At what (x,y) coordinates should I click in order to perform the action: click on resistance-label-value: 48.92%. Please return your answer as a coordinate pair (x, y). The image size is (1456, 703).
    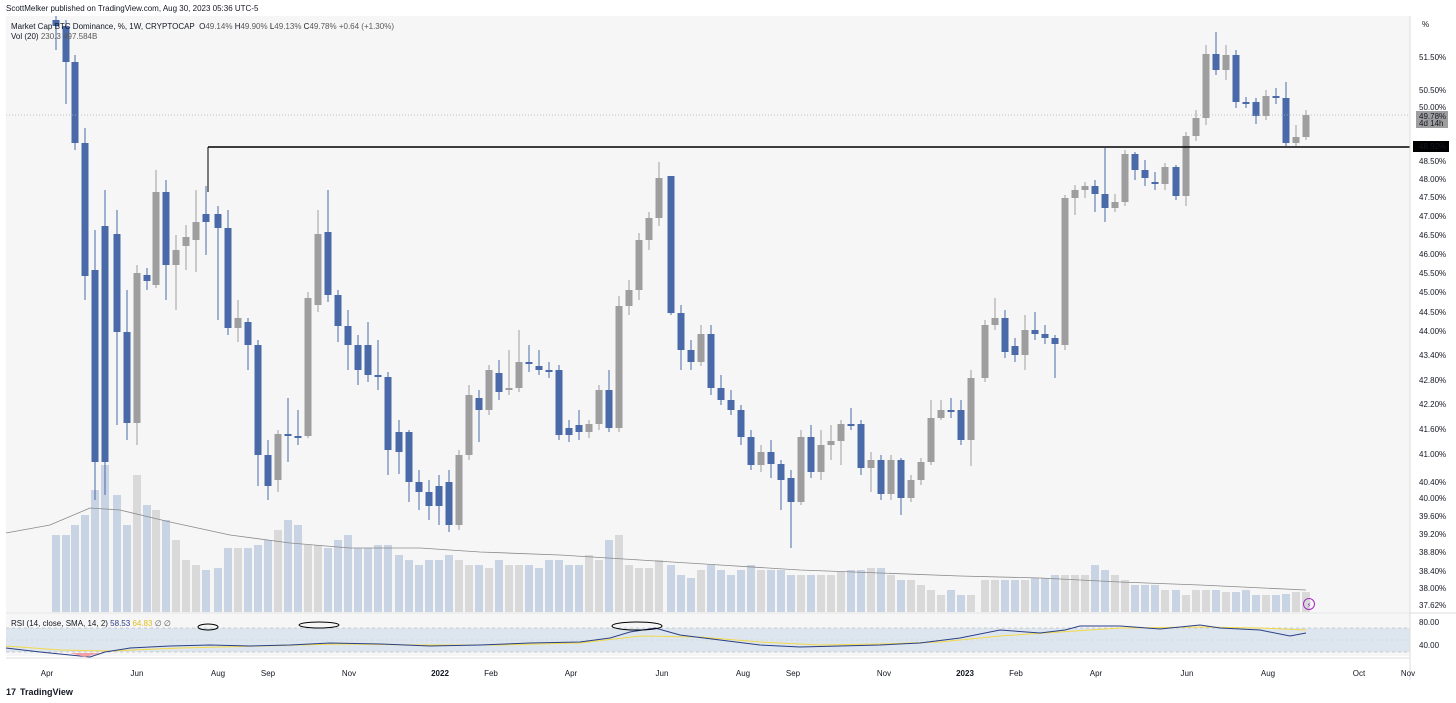
    Looking at the image, I should click on (1432, 146).